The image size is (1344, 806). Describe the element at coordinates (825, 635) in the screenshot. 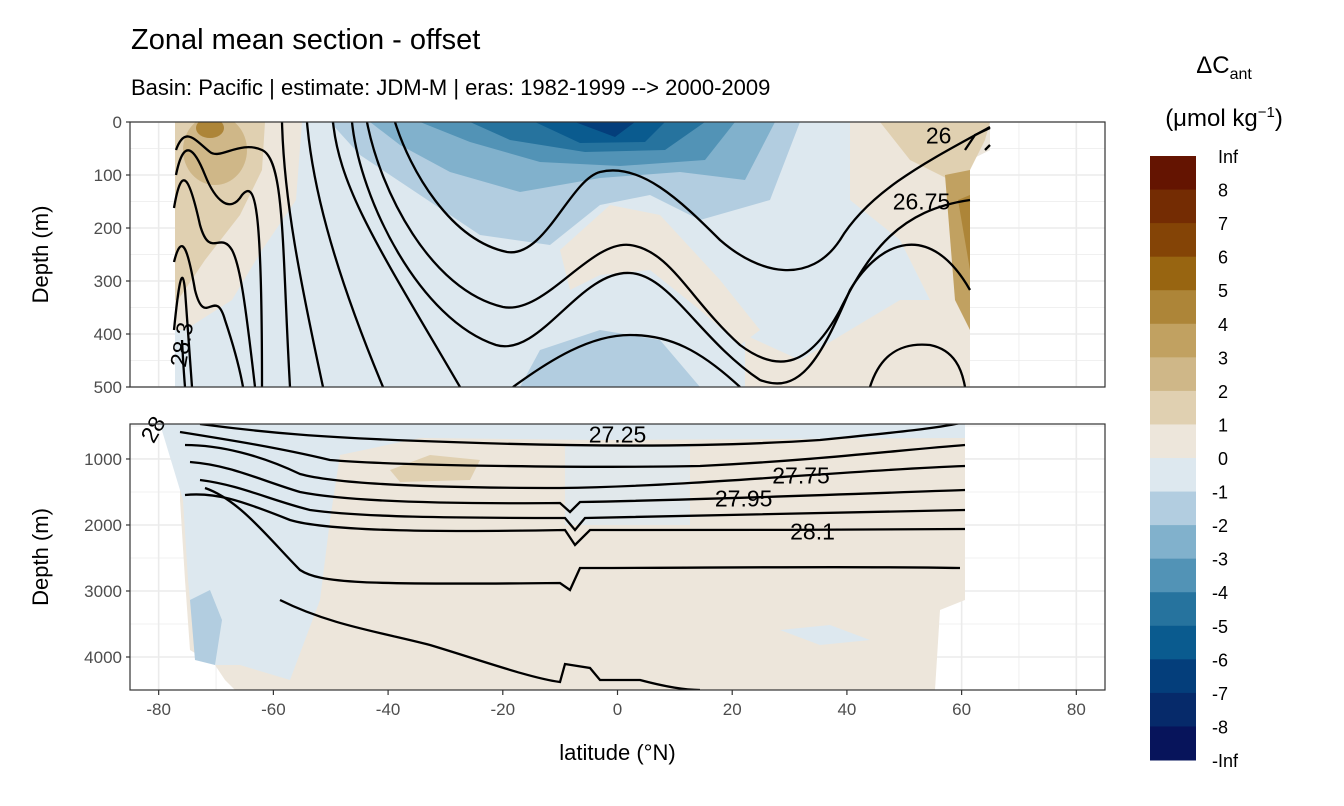

I see `field-negative-lower-right` at that location.